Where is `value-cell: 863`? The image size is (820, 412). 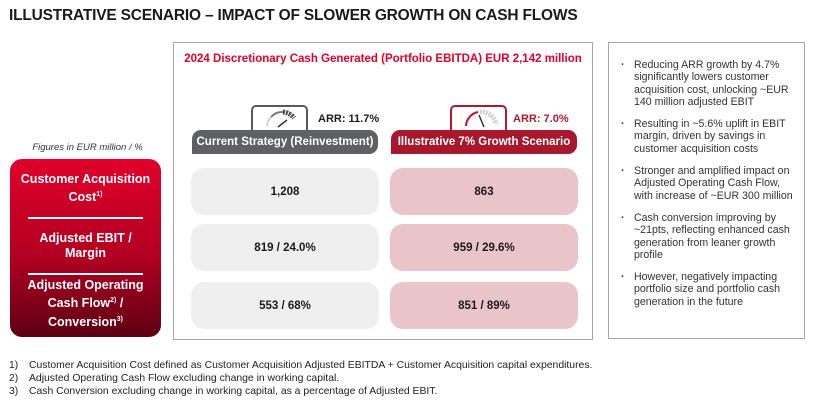 value-cell: 863 is located at coordinates (484, 191).